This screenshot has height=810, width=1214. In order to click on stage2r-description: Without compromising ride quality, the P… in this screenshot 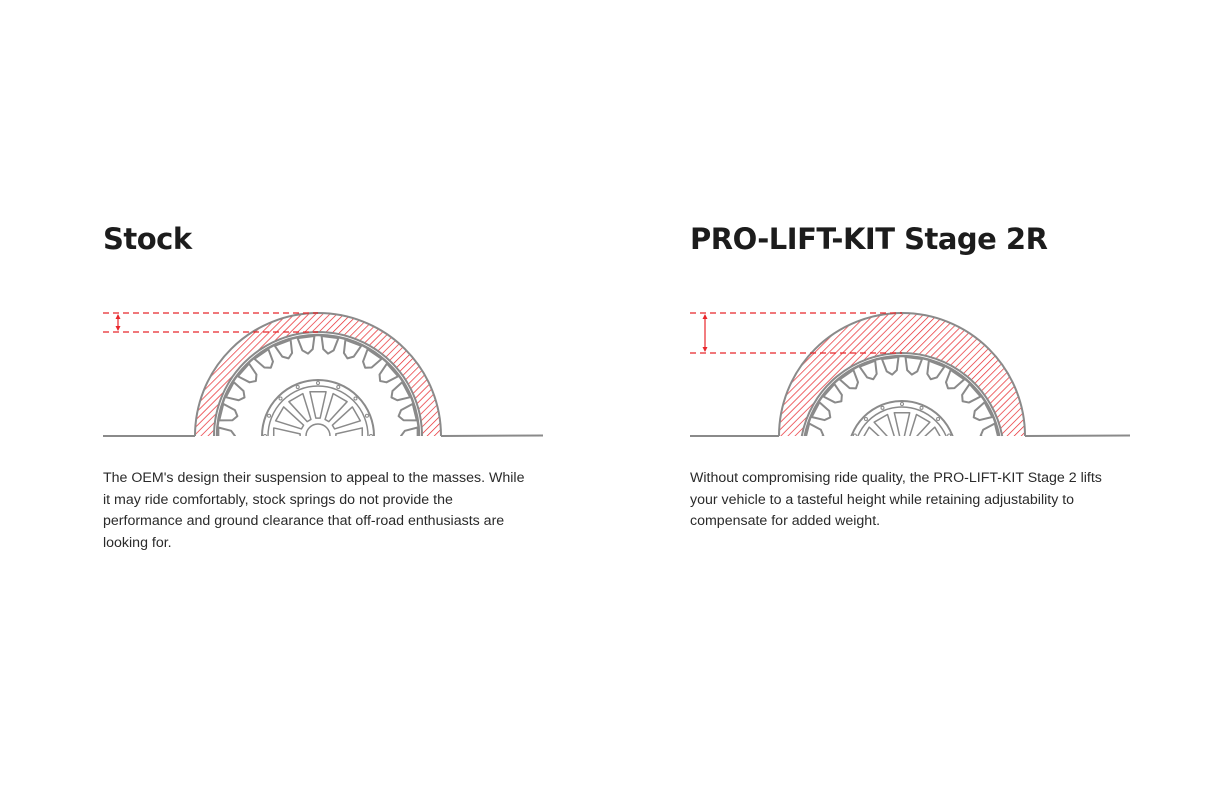, I will do `click(896, 500)`.